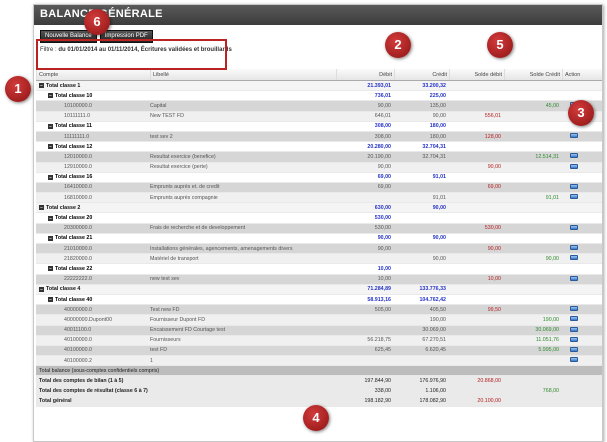  What do you see at coordinates (78, 187) in the screenshot?
I see `account-text: 16410000.0` at bounding box center [78, 187].